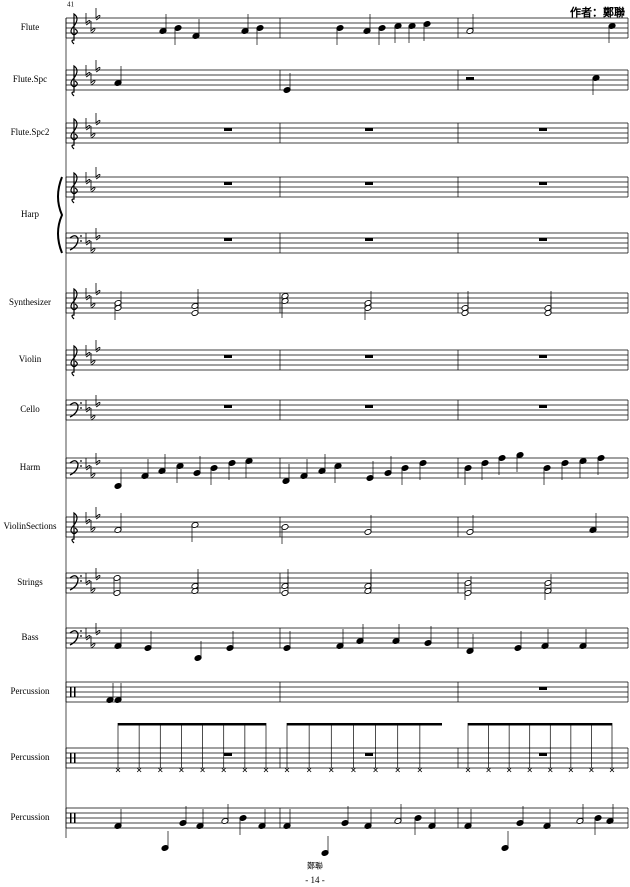 The image size is (630, 887). Describe the element at coordinates (597, 12) in the screenshot. I see `author: 作者：鄭聯` at that location.